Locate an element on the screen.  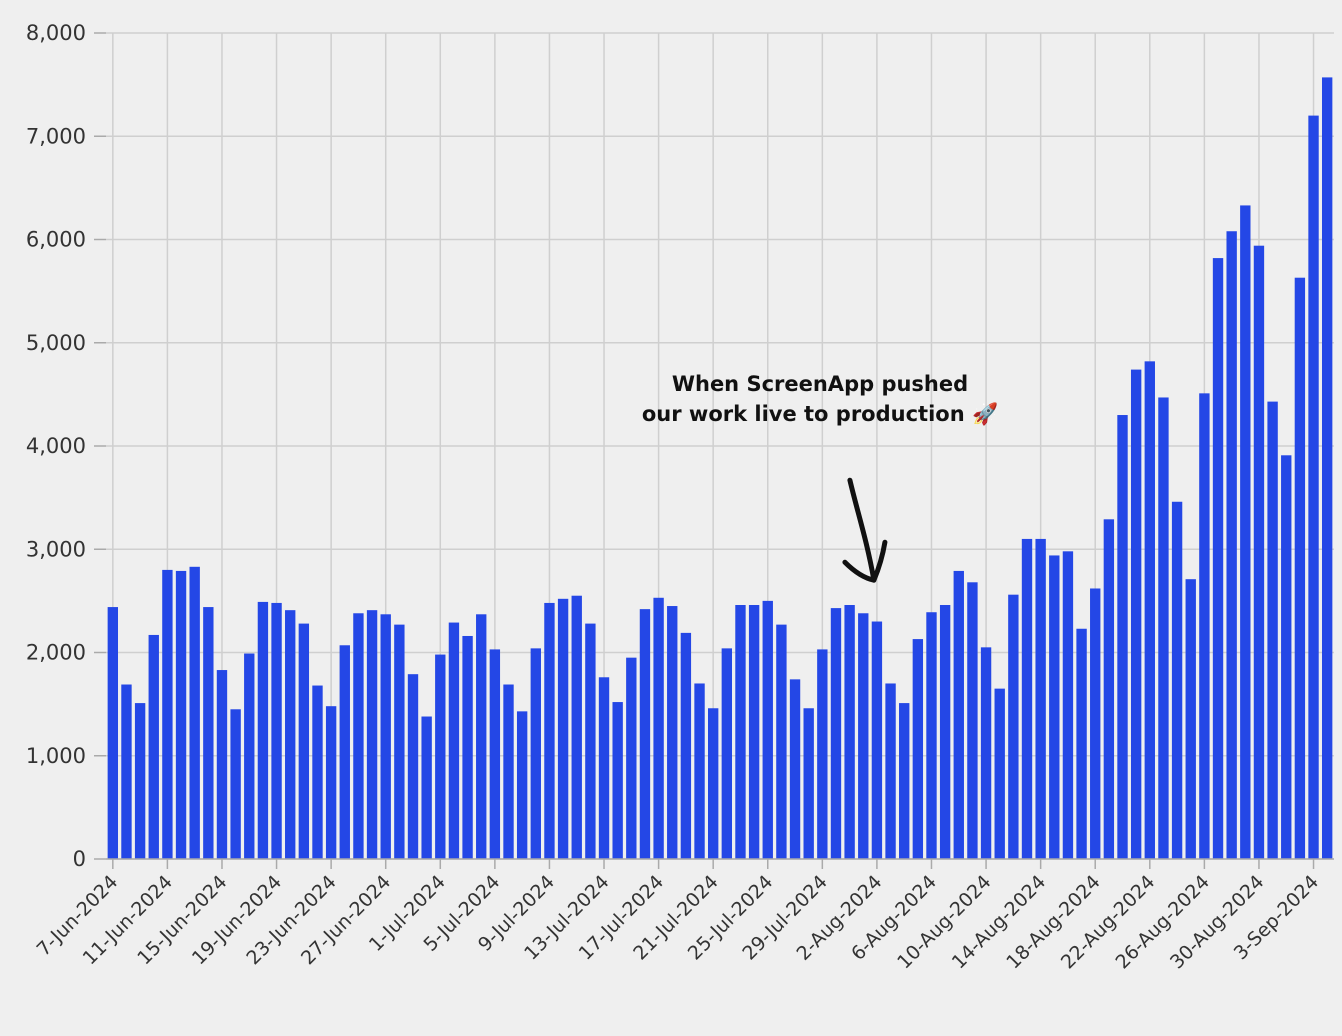
y-tick-label: 2,000 is located at coordinates (56, 653).